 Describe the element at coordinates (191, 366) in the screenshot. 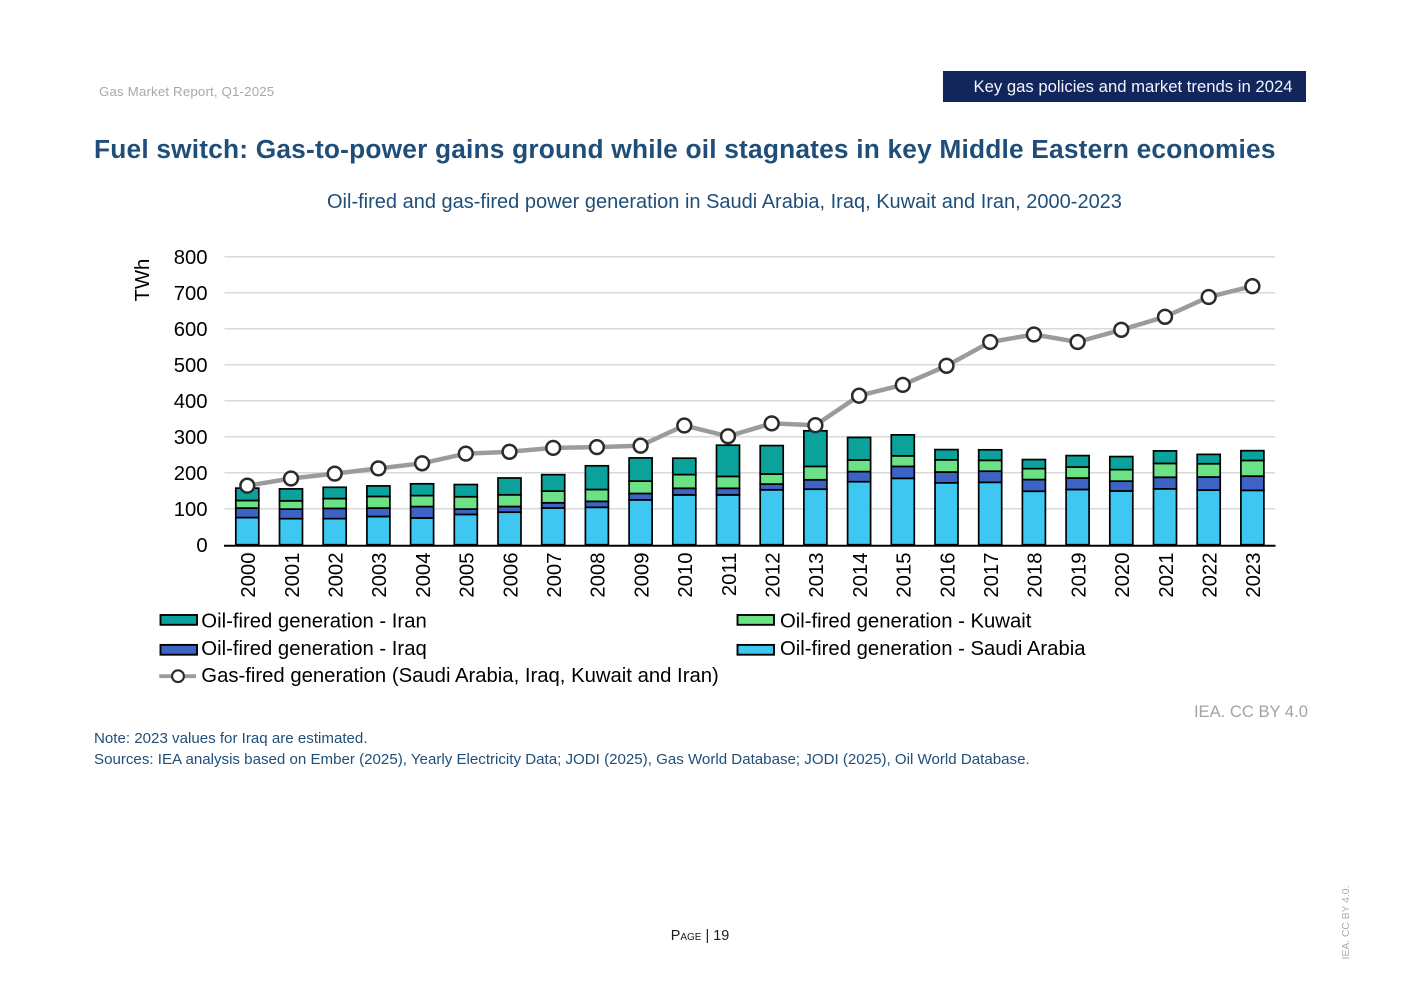

I see `svg-text: 500` at that location.